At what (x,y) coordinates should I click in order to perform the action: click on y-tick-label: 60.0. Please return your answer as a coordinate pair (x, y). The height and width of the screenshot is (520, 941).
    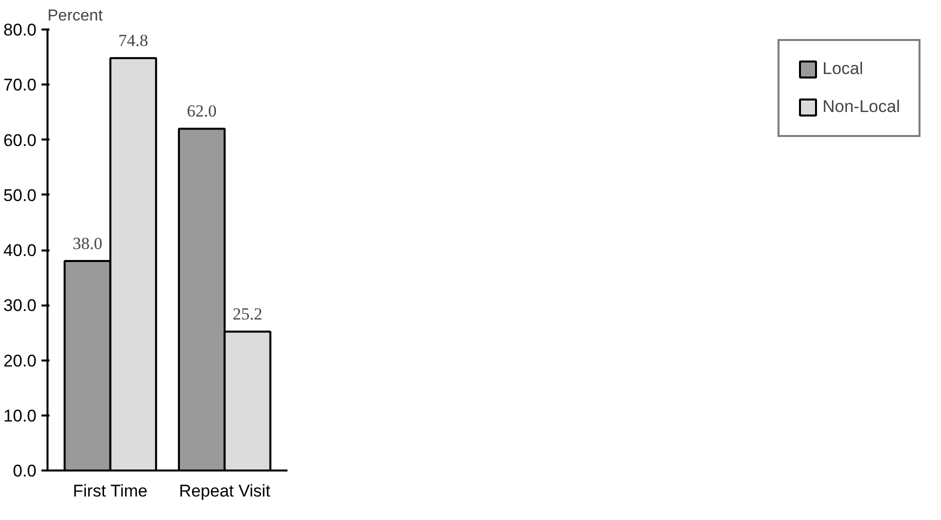
    Looking at the image, I should click on (20, 140).